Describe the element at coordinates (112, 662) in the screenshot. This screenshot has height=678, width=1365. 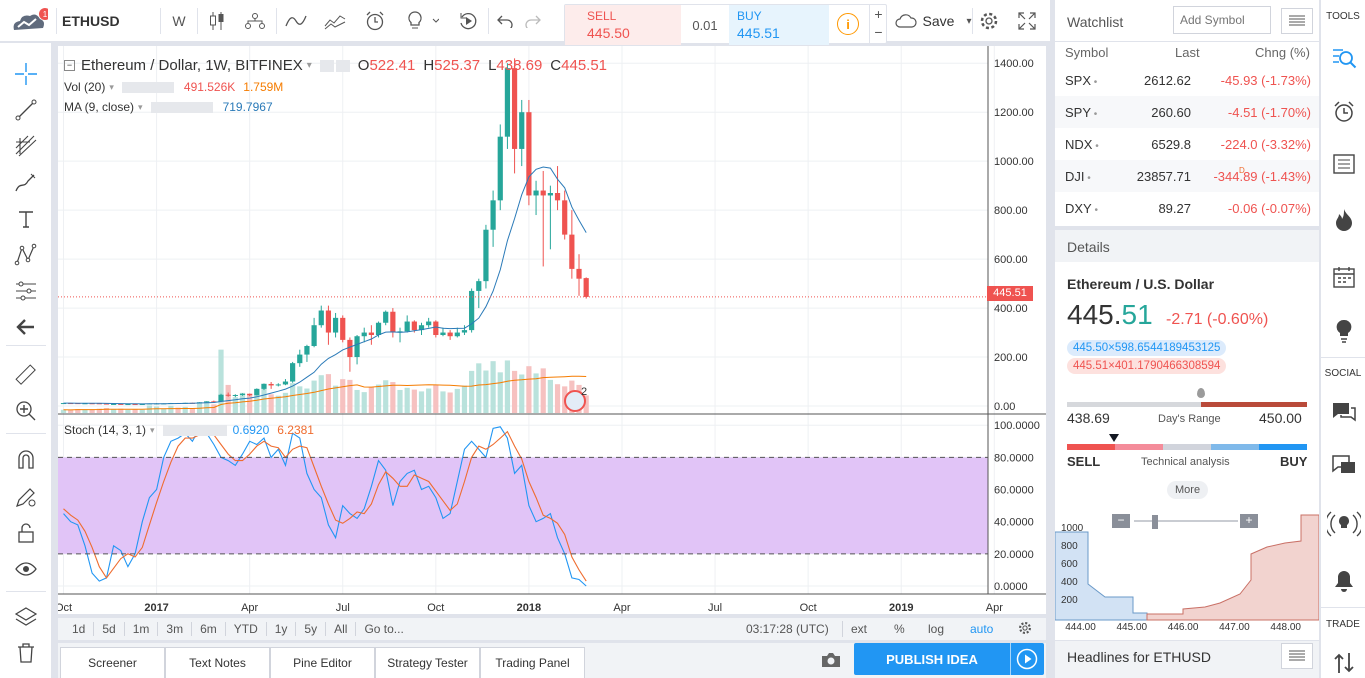
I see `tab-screener: Screener` at that location.